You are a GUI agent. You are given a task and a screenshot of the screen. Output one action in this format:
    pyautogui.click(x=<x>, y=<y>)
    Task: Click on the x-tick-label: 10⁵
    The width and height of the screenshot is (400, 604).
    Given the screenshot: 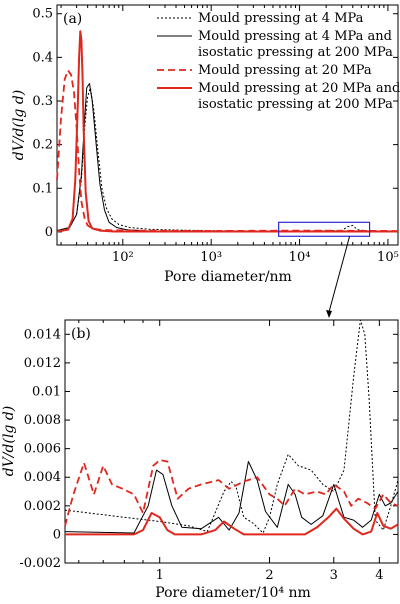 What is the action you would take?
    pyautogui.click(x=388, y=257)
    